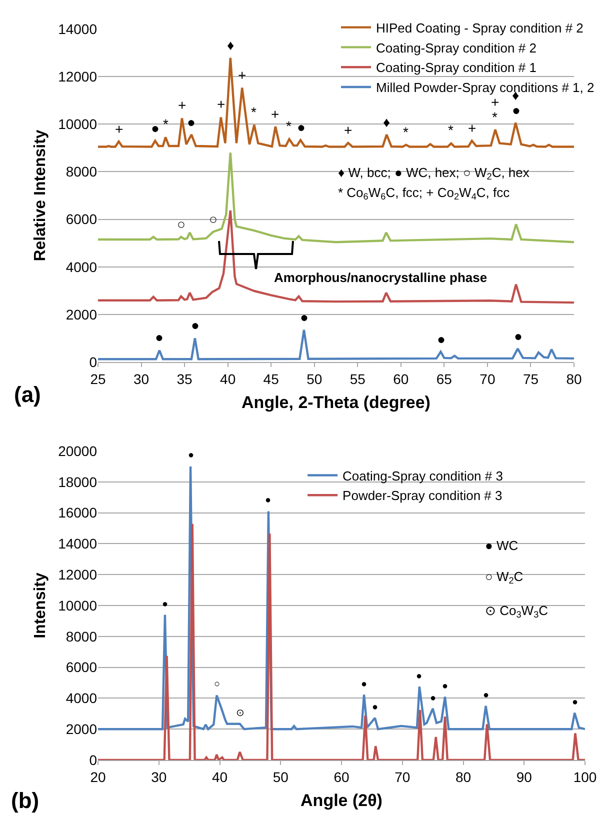 This screenshot has width=612, height=825. What do you see at coordinates (40, 605) in the screenshot?
I see `y-axis-title: Intensity` at bounding box center [40, 605].